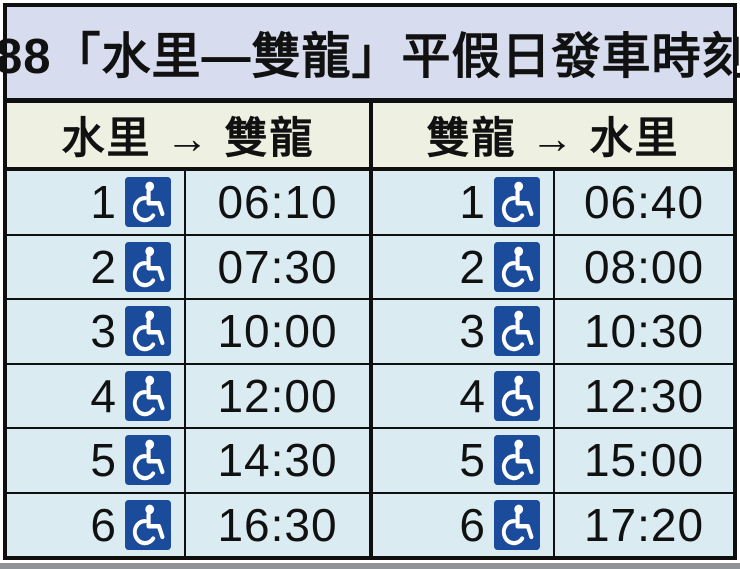  I want to click on table-row: 3 10:00 3 10:30, so click(370, 330).